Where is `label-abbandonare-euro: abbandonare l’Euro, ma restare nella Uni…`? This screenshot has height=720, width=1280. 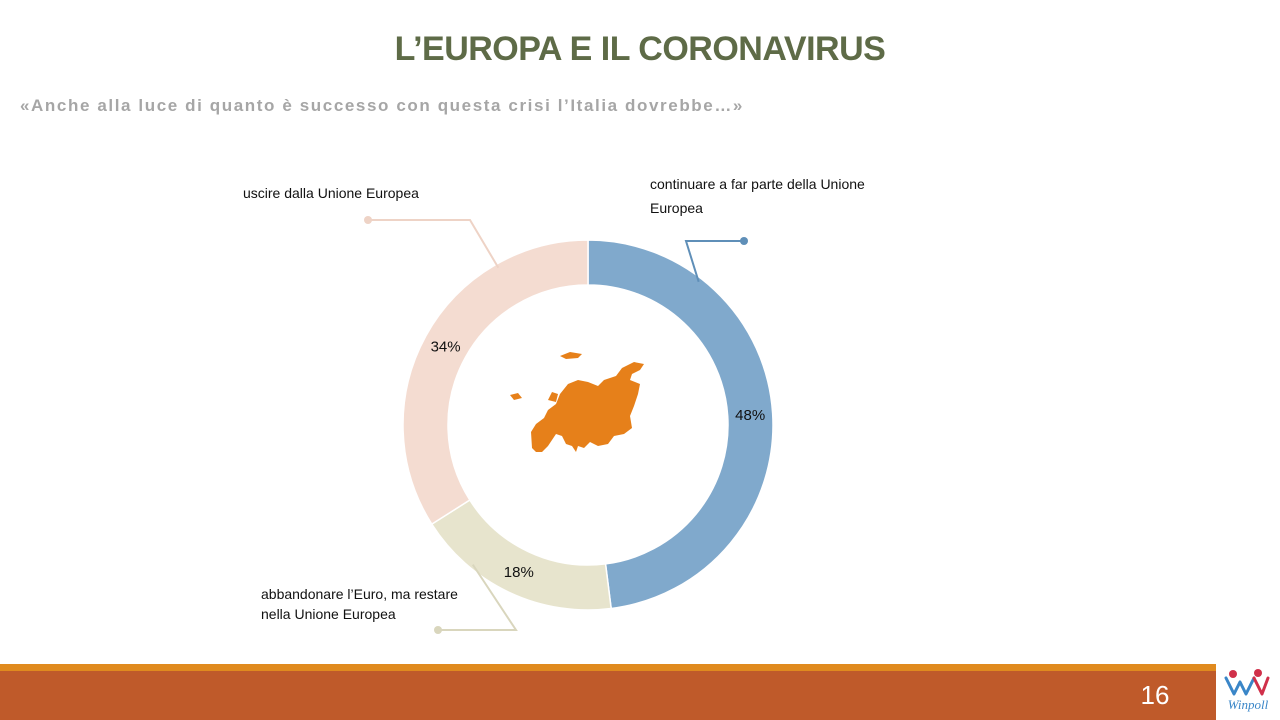 label-abbandonare-euro: abbandonare l’Euro, ma restare nella Uni… is located at coordinates (359, 604).